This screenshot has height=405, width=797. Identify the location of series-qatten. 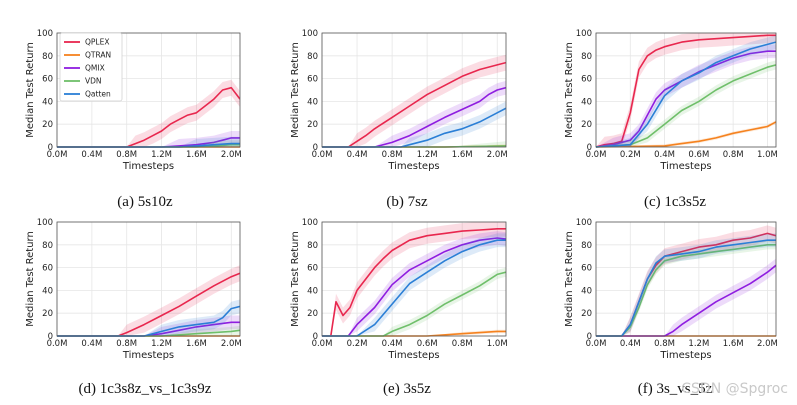
(686, 94).